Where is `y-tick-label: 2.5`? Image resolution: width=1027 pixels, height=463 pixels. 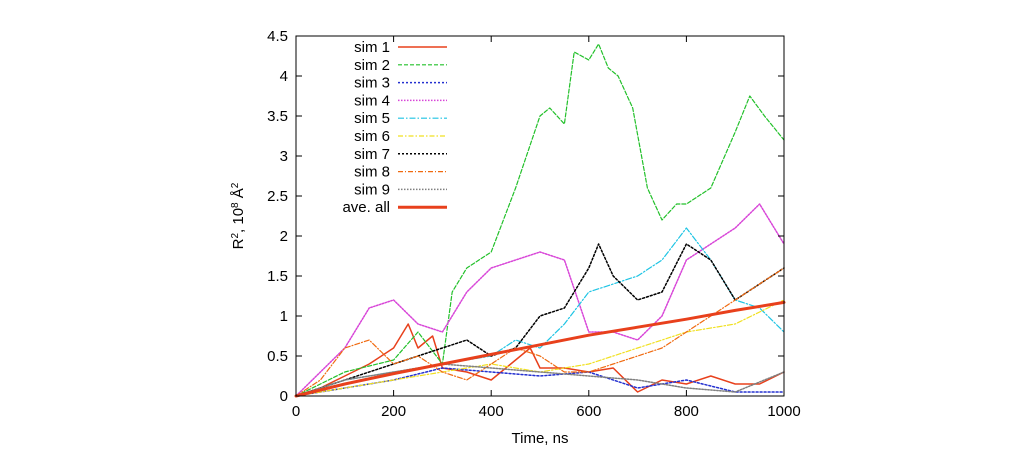
y-tick-label: 2.5 is located at coordinates (277, 196).